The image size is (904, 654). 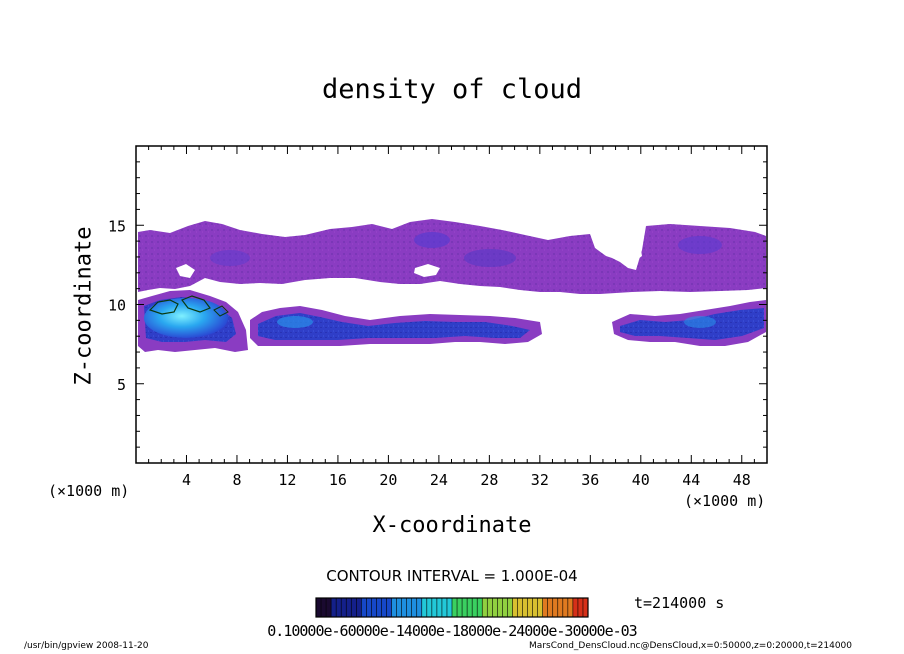 I want to click on plot-area, so click(x=452, y=285).